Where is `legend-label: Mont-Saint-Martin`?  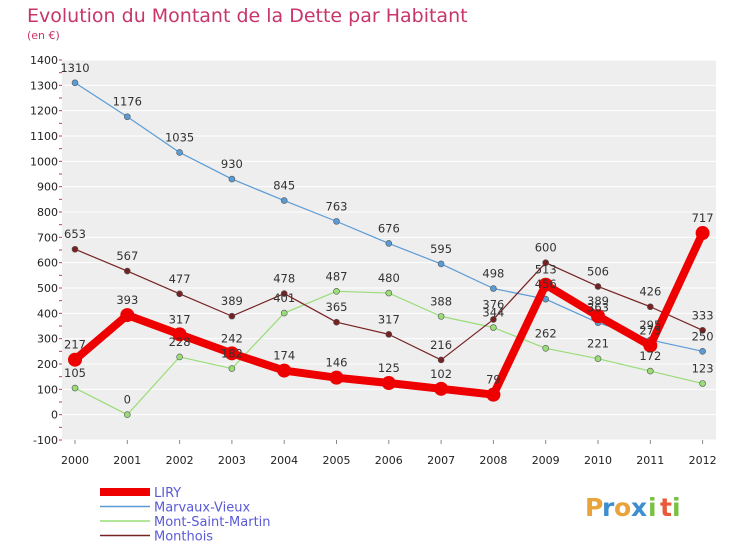 legend-label: Mont-Saint-Martin is located at coordinates (212, 522).